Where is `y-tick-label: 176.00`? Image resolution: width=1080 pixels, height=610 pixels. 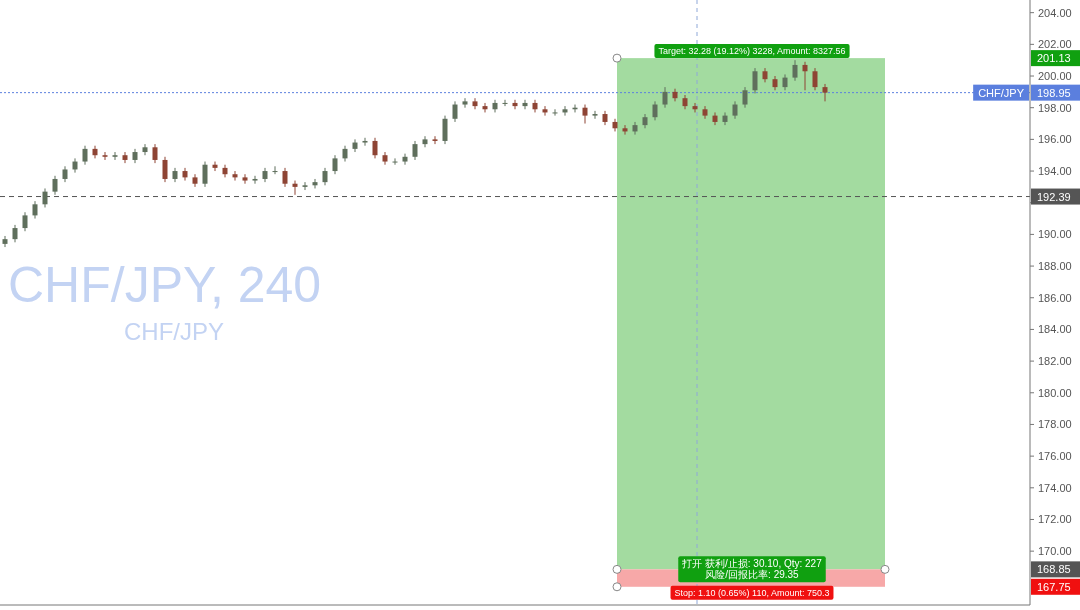 y-tick-label: 176.00 is located at coordinates (1055, 456).